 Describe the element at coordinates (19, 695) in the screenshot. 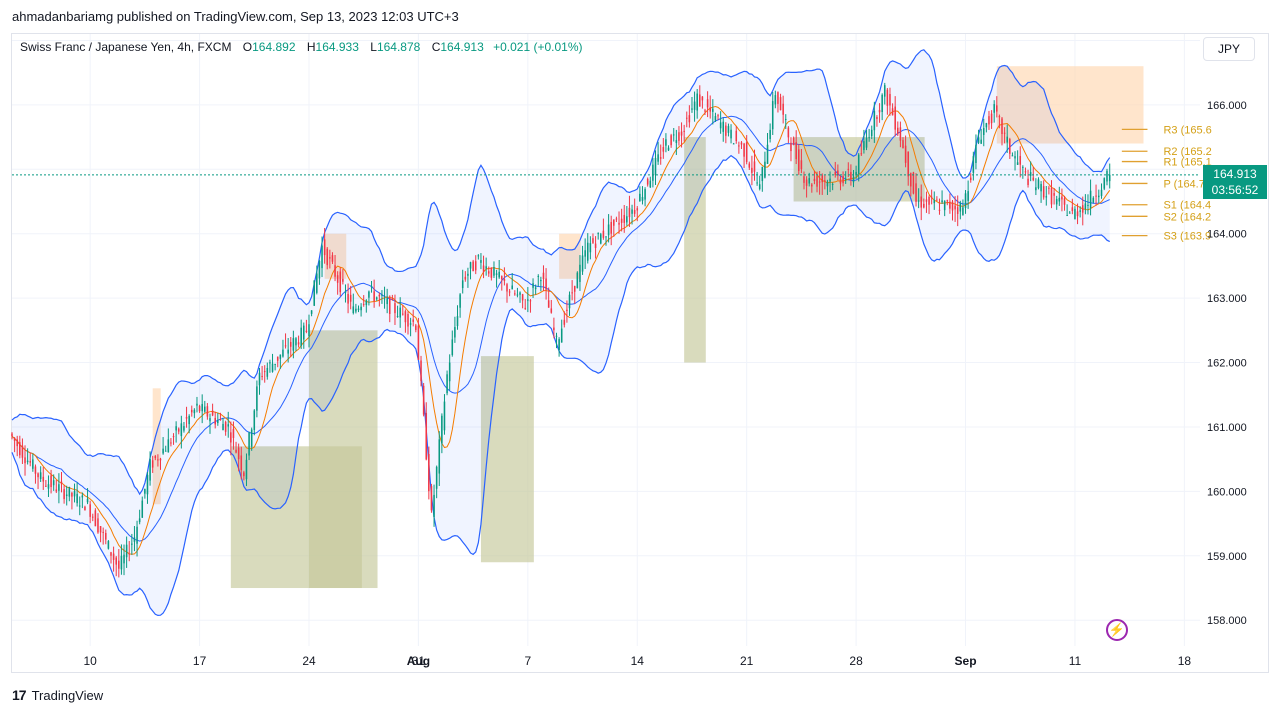

I see `tradingview-logo: 17` at that location.